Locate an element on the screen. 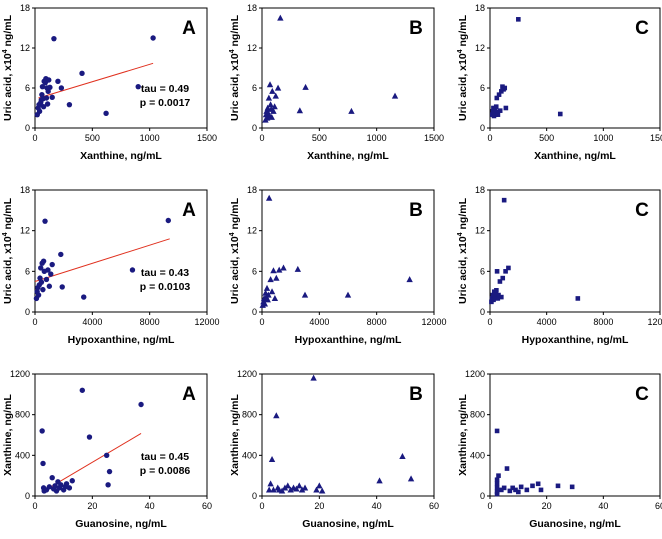  panel-letter: B is located at coordinates (416, 394).